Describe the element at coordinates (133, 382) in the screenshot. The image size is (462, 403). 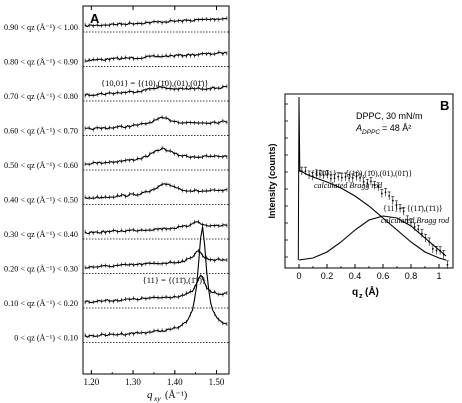
I see `x-tick-label: 1.30` at that location.